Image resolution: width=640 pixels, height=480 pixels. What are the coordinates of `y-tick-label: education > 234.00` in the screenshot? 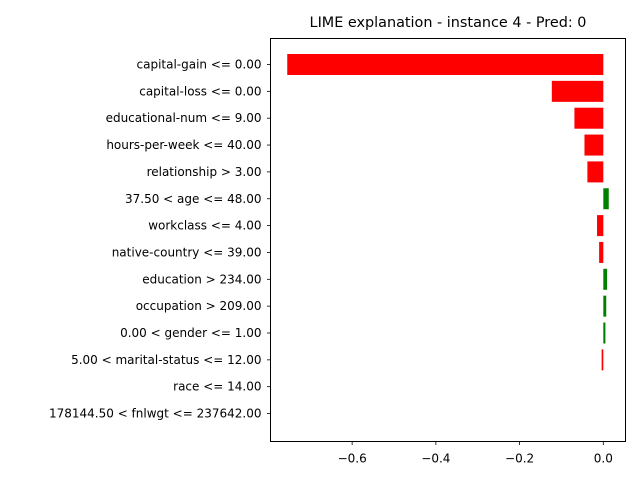 It's located at (201, 279).